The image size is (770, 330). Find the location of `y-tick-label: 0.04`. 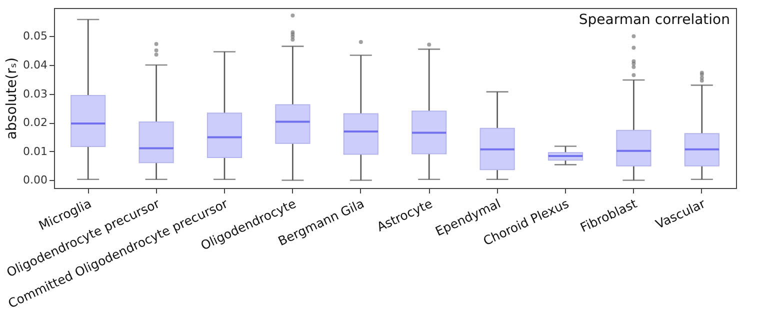

y-tick-label: 0.04 is located at coordinates (35, 65).